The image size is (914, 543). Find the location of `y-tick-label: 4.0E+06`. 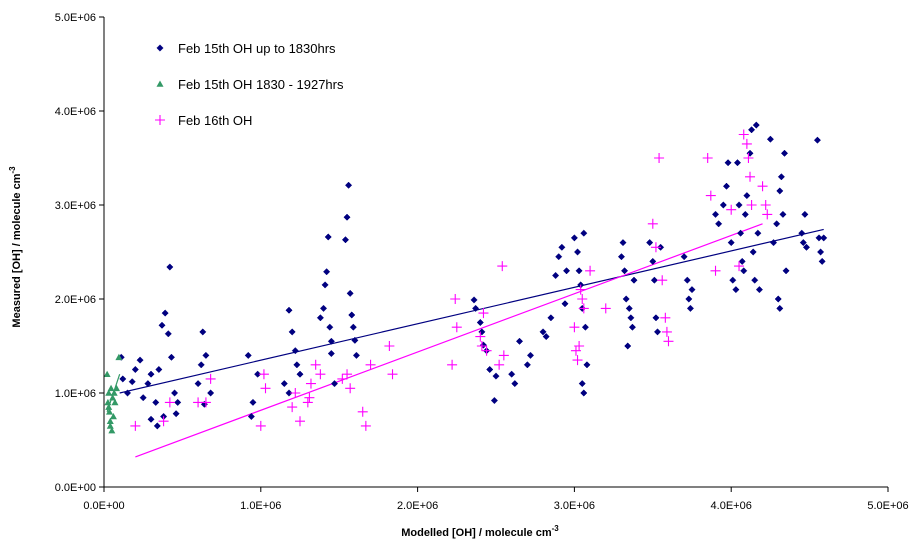

y-tick-label: 4.0E+06 is located at coordinates (75, 112).